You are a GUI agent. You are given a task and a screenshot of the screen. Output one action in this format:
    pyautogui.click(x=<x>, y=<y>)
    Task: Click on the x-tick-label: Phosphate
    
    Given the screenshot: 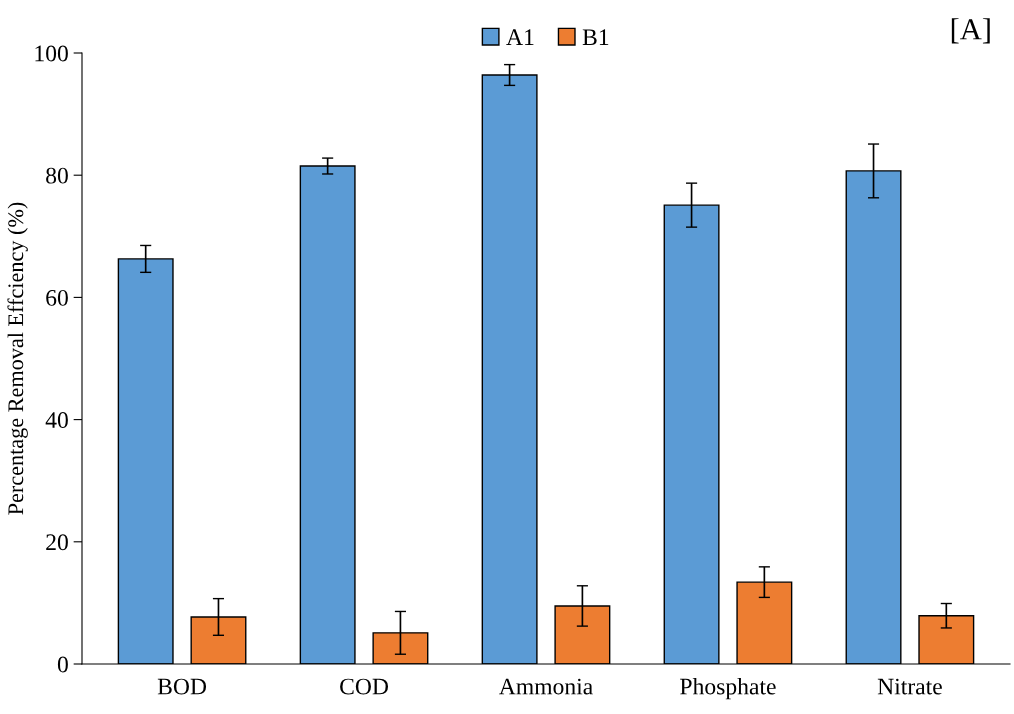 What is the action you would take?
    pyautogui.click(x=728, y=688)
    